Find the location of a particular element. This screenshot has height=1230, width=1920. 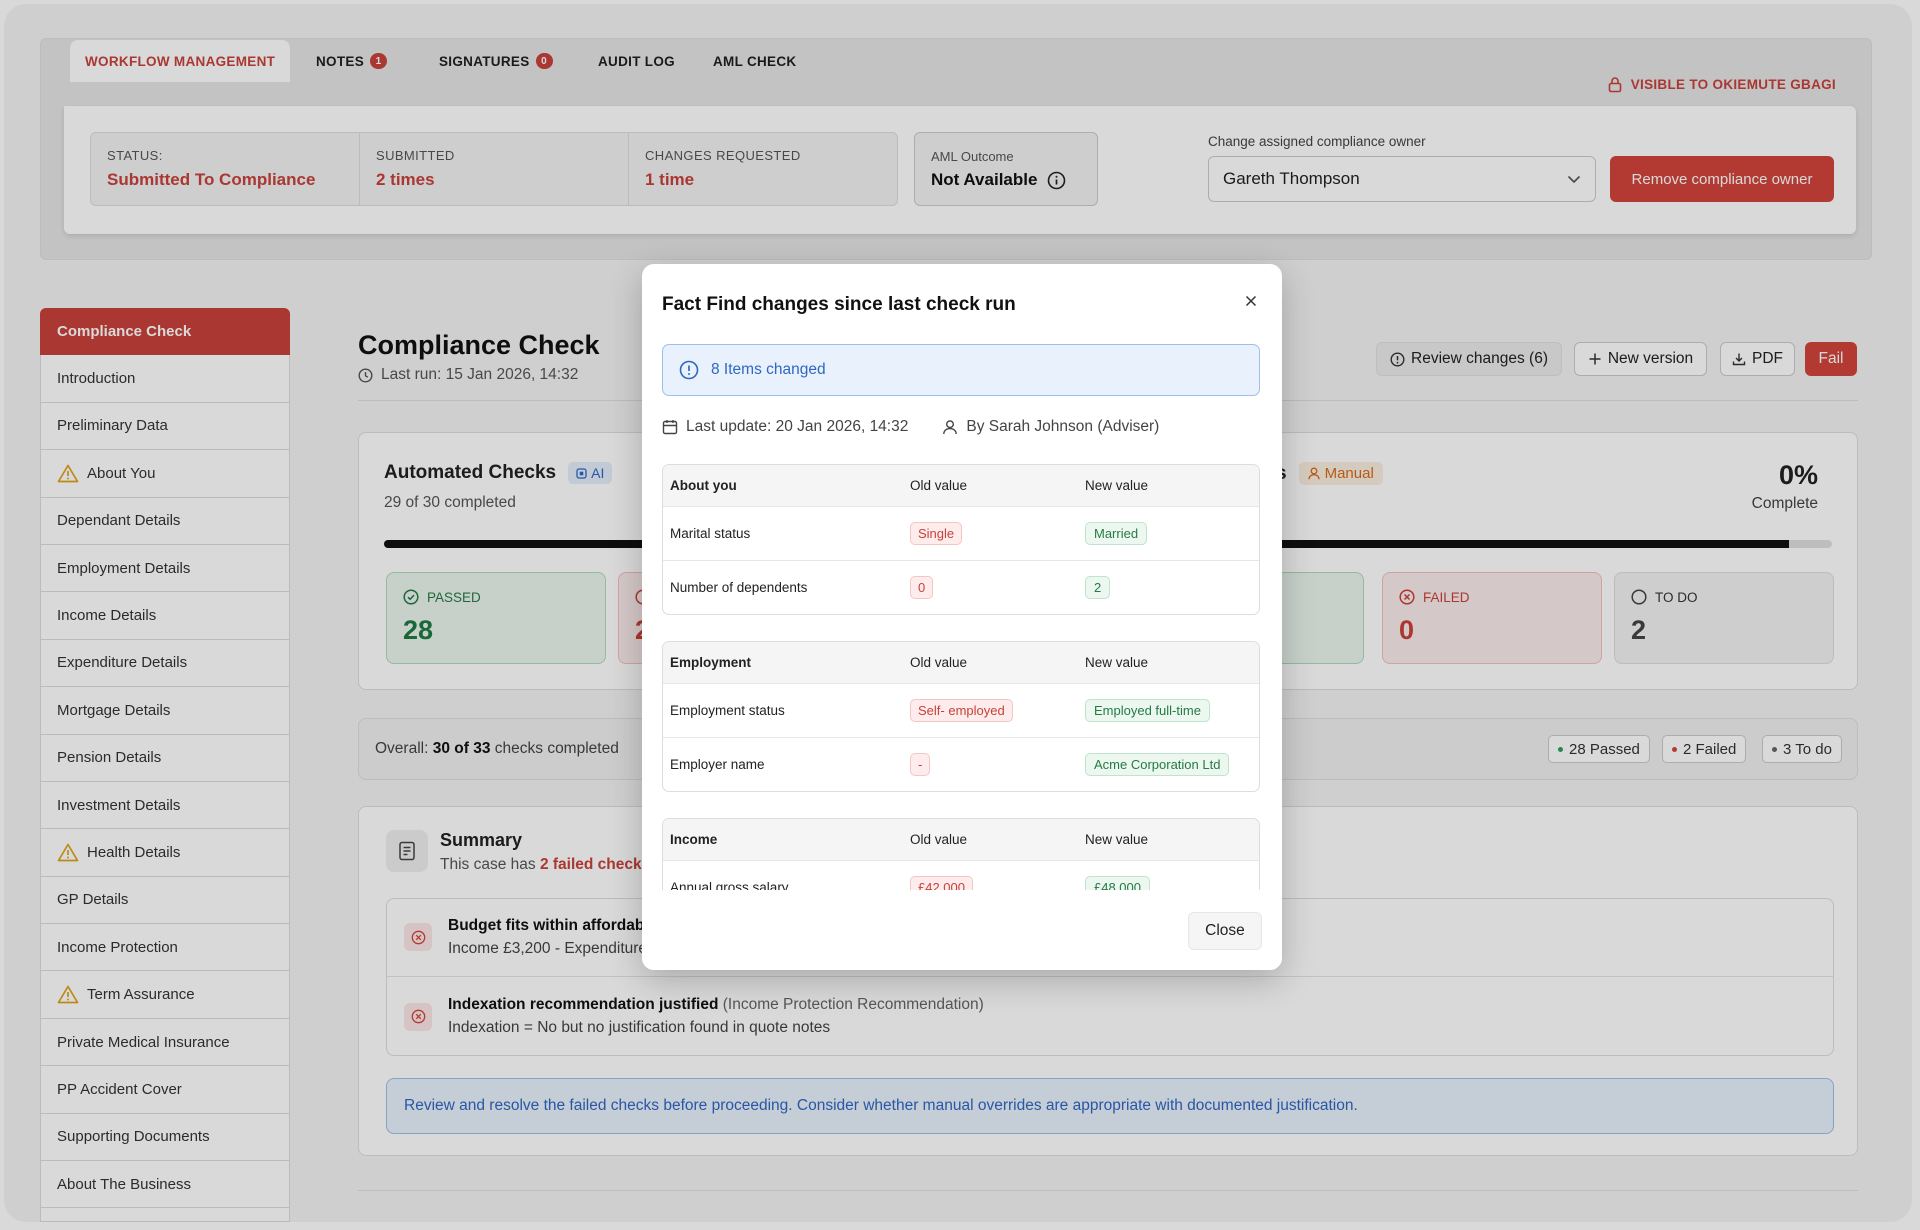

last-update-text: Last update: 20 Jan 2026, 14:32 is located at coordinates (797, 426).